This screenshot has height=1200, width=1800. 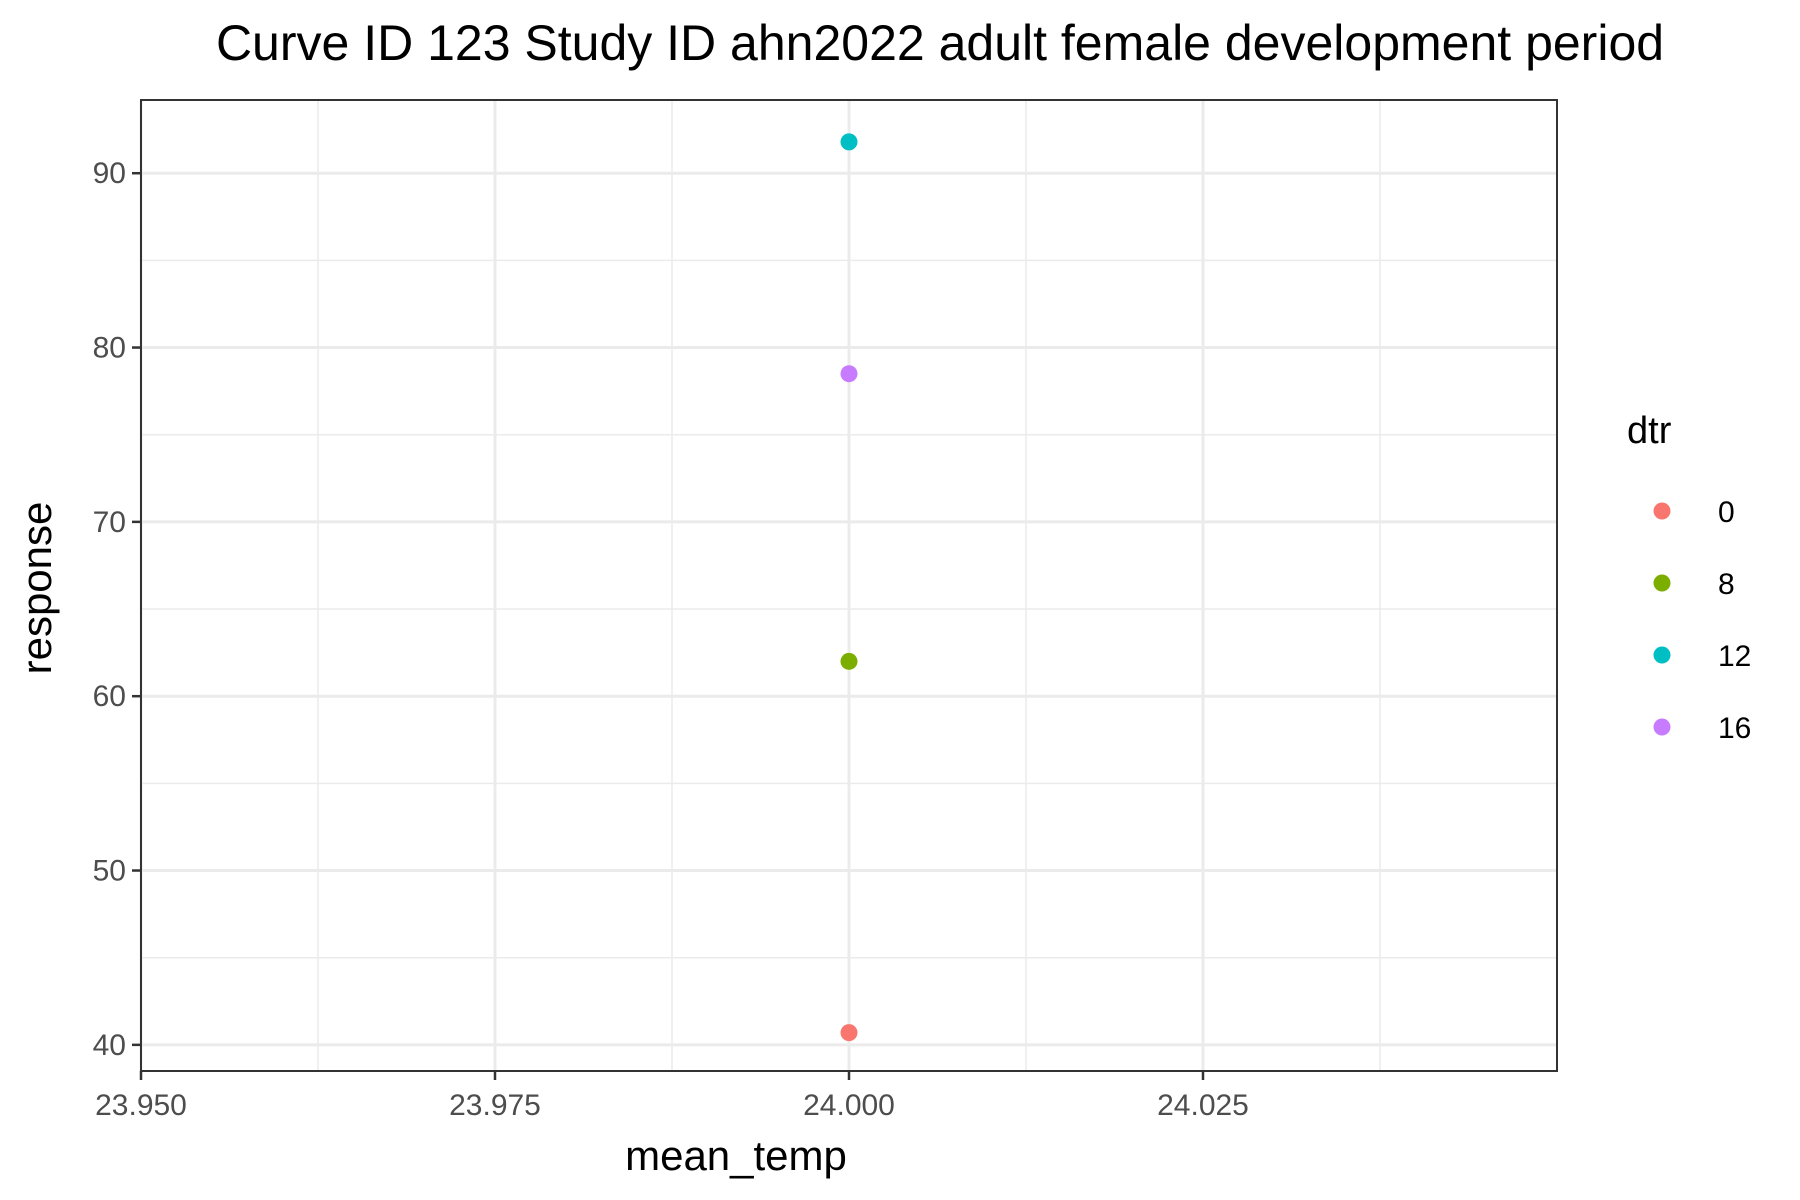 What do you see at coordinates (1203, 1105) in the screenshot?
I see `x-tick-label: 24.025` at bounding box center [1203, 1105].